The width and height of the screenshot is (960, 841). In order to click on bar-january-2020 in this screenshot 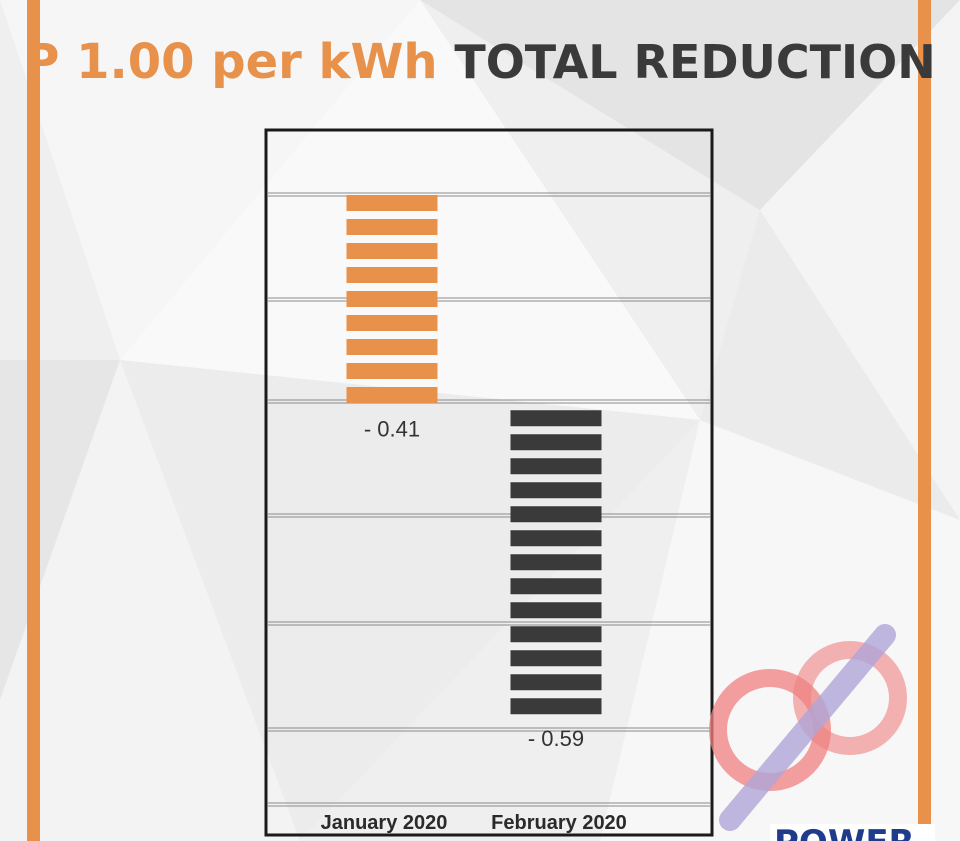, I will do `click(392, 299)`.